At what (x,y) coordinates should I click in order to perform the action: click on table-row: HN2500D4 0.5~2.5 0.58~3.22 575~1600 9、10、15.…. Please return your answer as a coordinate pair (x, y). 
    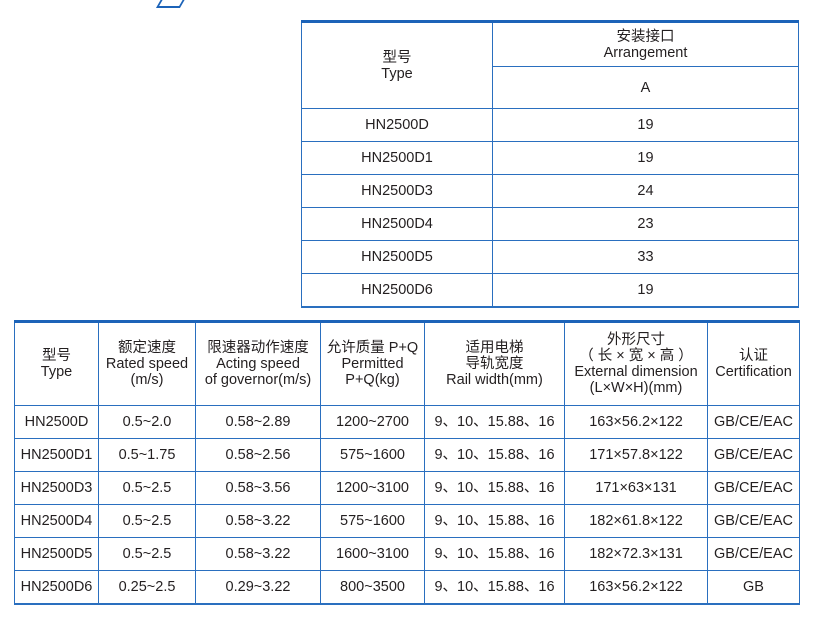
    Looking at the image, I should click on (407, 521).